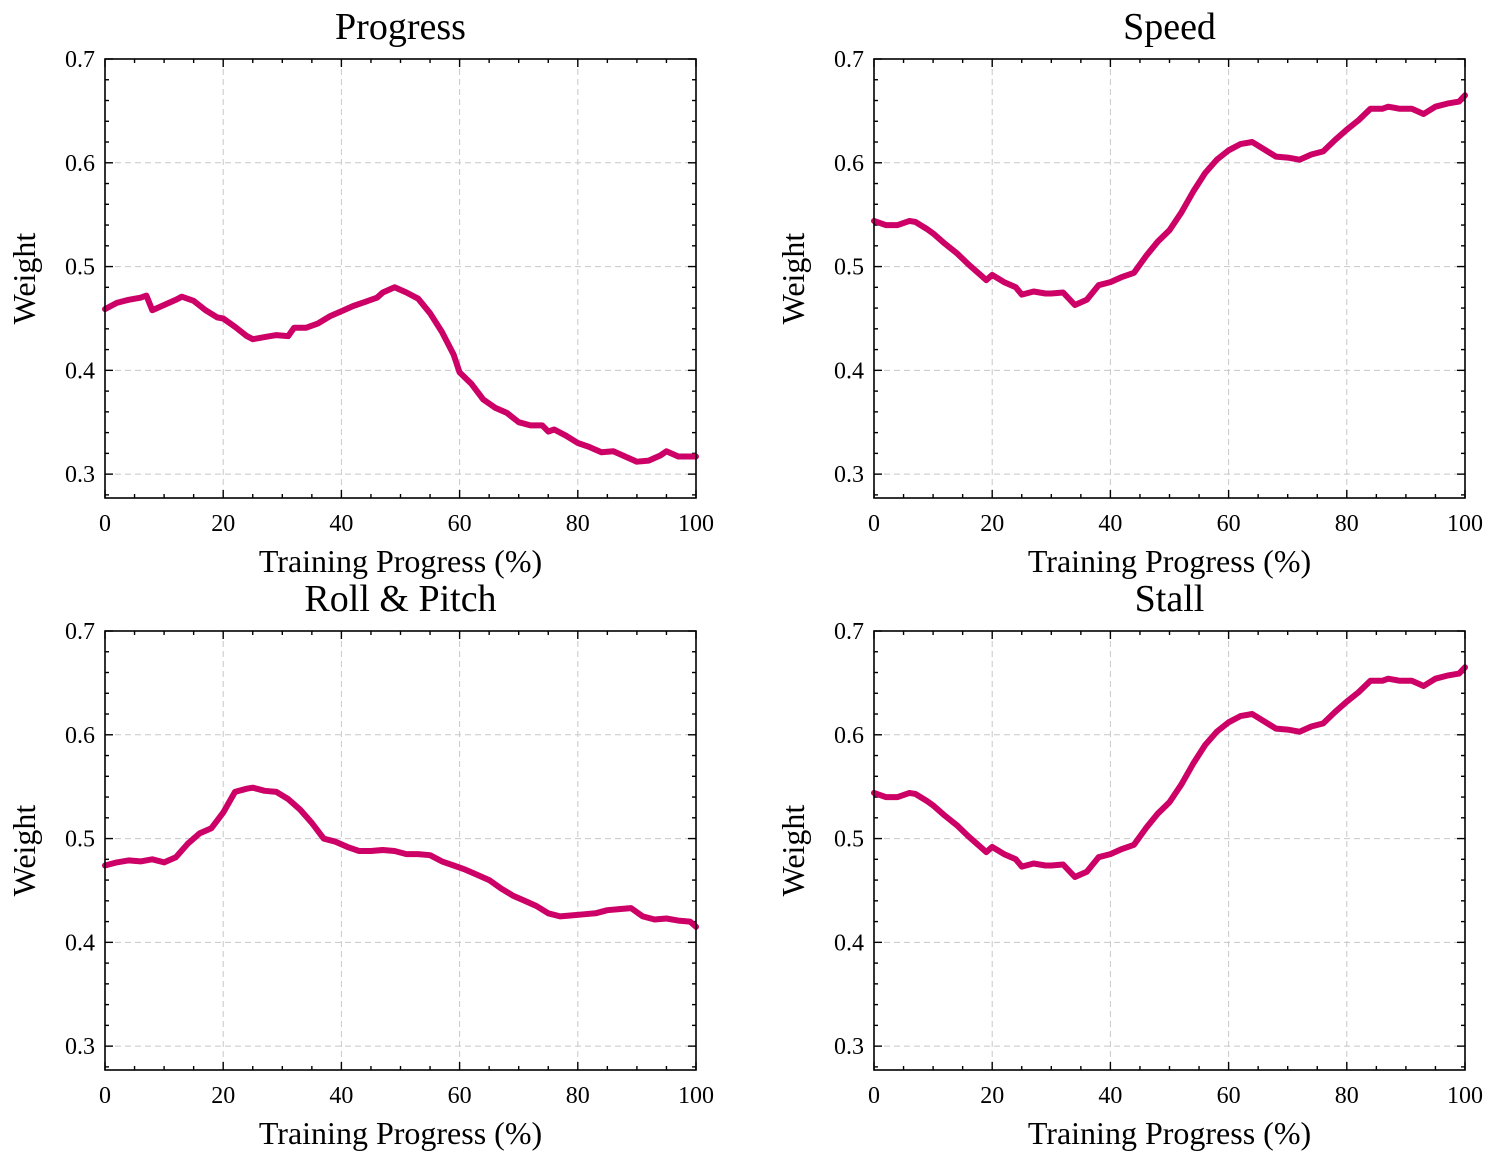 The width and height of the screenshot is (1499, 1165). Describe the element at coordinates (400, 27) in the screenshot. I see `chart-title: Progress` at that location.